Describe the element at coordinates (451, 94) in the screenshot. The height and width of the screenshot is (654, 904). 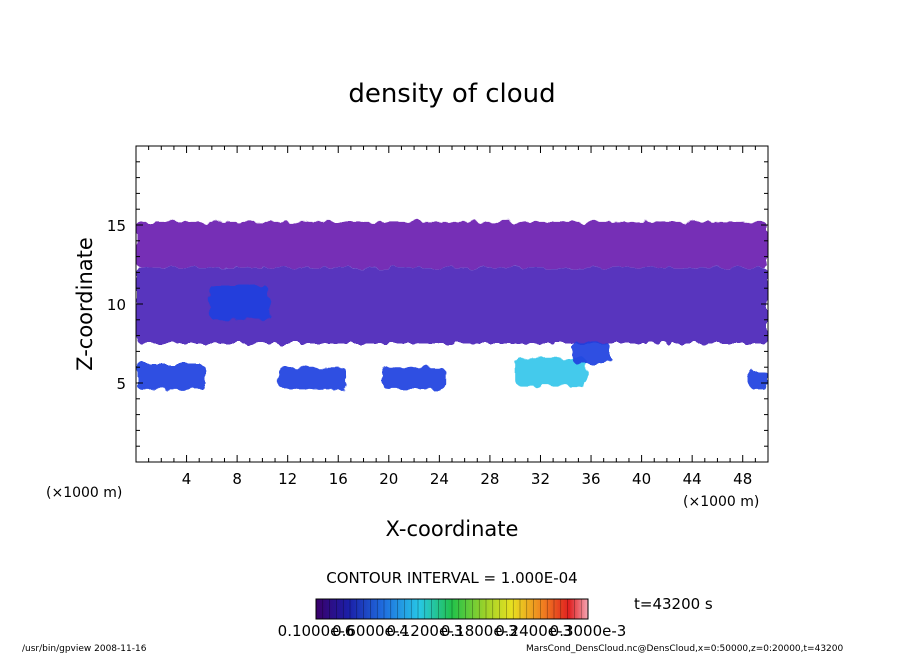
I see `chart-title: density of cloud` at that location.